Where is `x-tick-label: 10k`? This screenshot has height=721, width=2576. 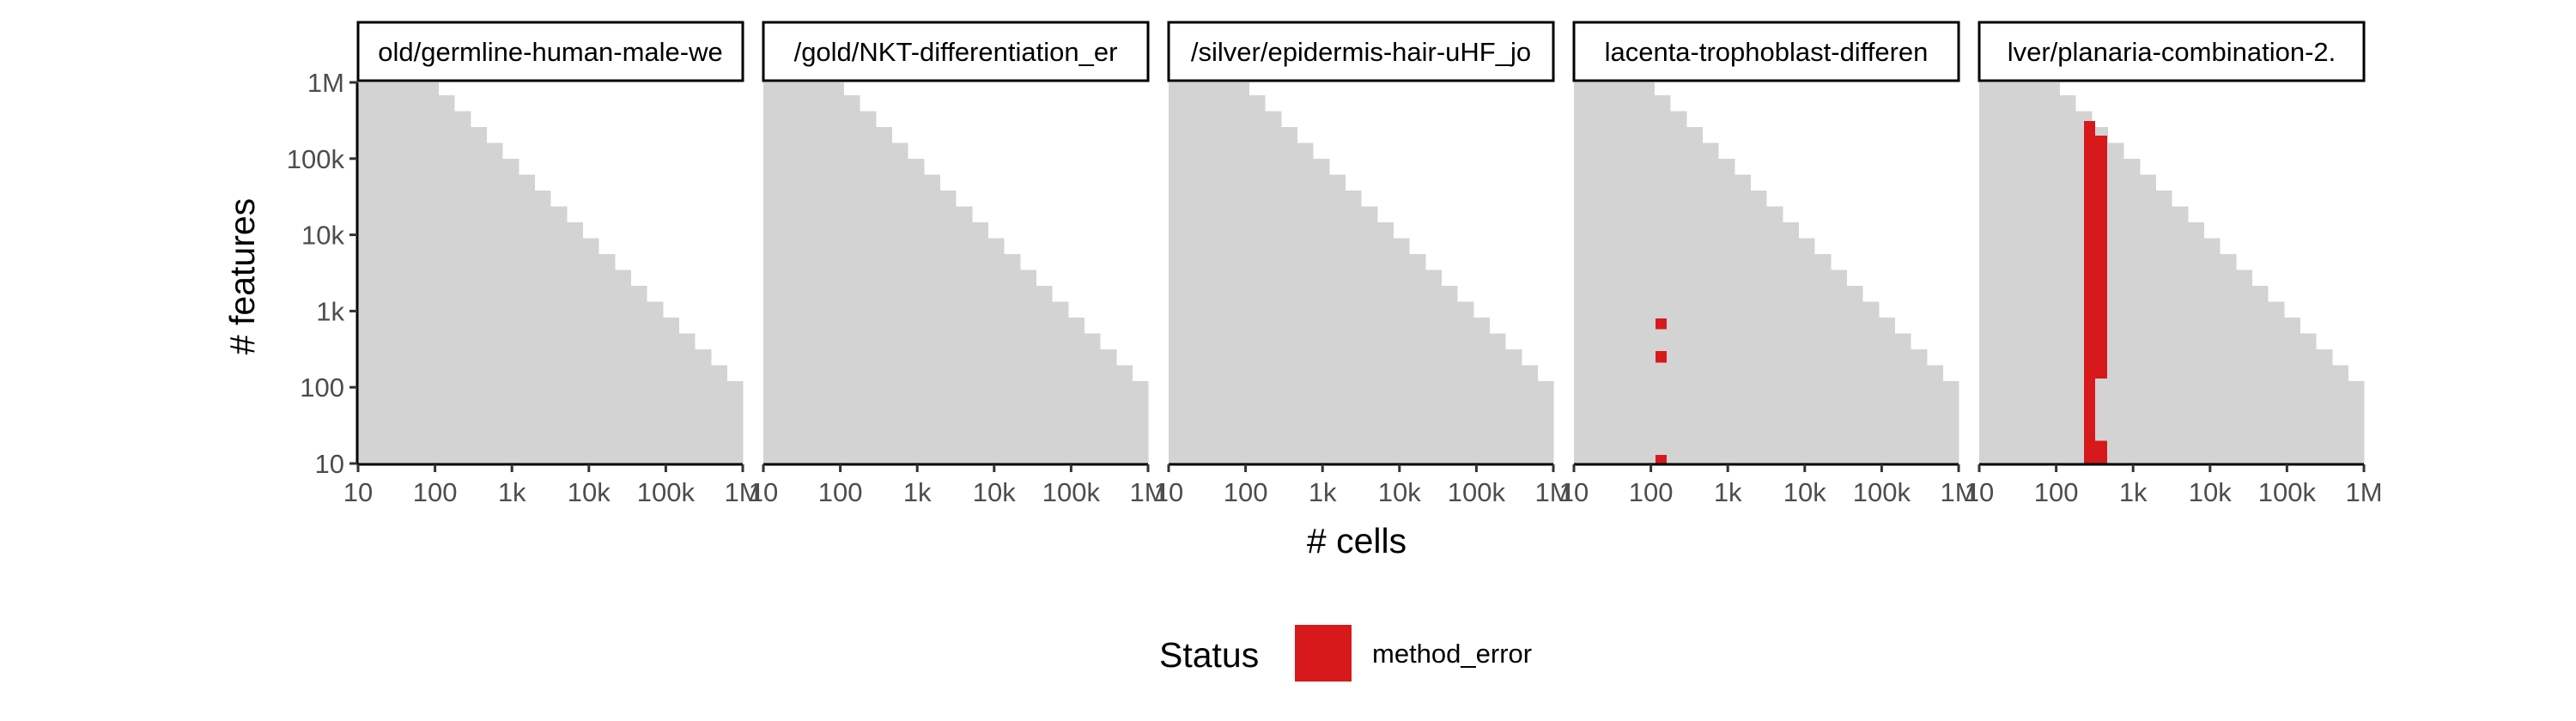 x-tick-label: 10k is located at coordinates (589, 492).